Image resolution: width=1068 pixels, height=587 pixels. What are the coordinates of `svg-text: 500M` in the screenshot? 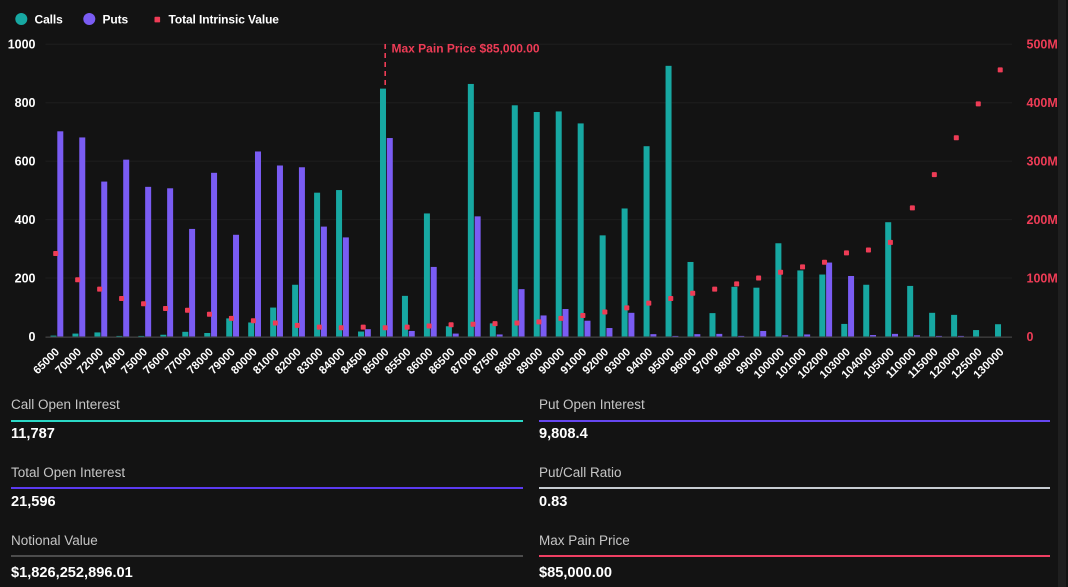 It's located at (1042, 45).